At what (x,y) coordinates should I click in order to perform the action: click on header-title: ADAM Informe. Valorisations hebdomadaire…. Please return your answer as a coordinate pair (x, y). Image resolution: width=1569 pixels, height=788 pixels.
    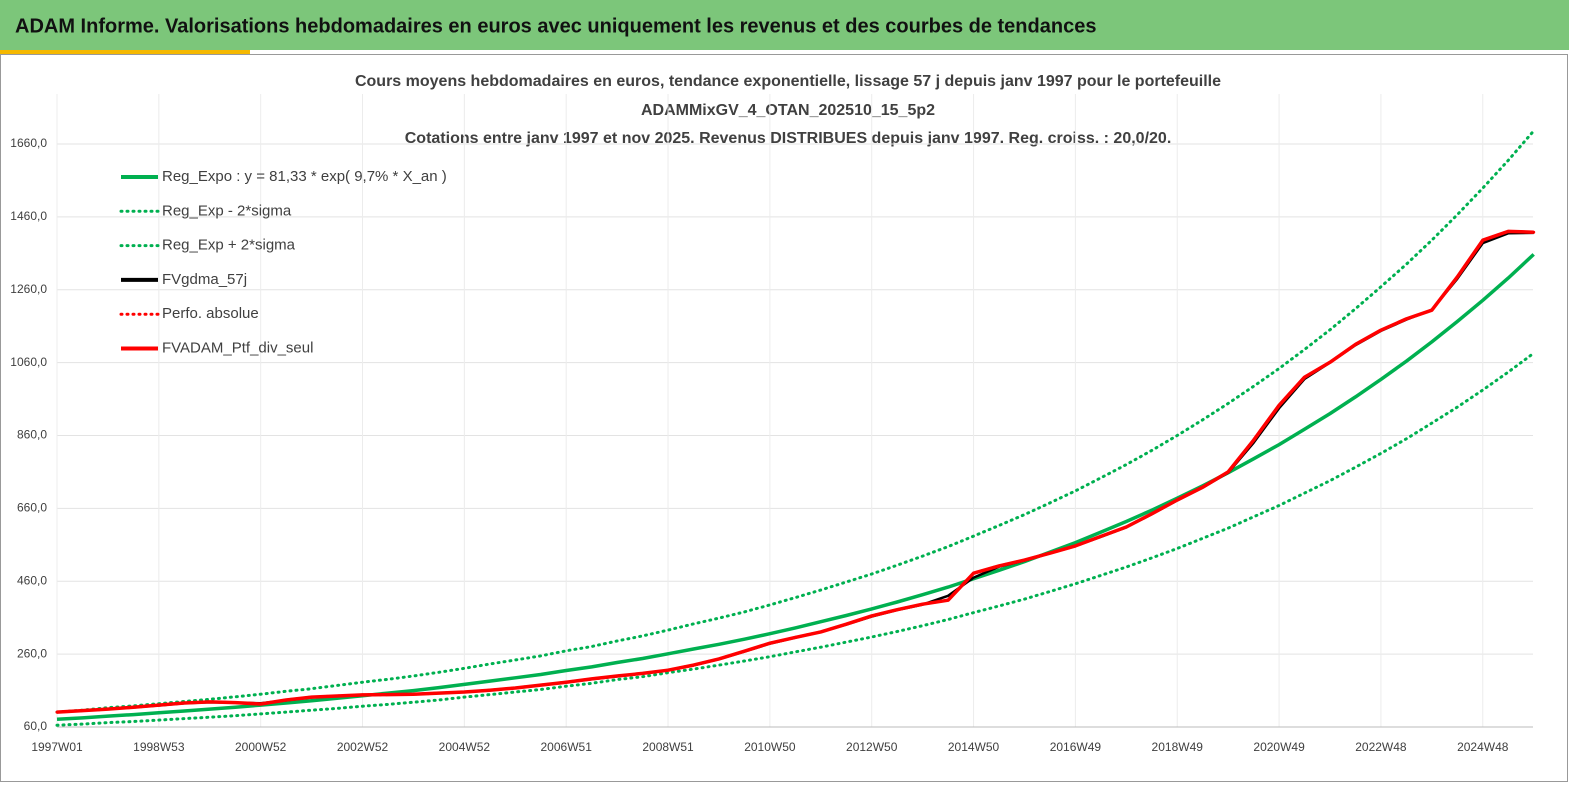
    Looking at the image, I should click on (555, 26).